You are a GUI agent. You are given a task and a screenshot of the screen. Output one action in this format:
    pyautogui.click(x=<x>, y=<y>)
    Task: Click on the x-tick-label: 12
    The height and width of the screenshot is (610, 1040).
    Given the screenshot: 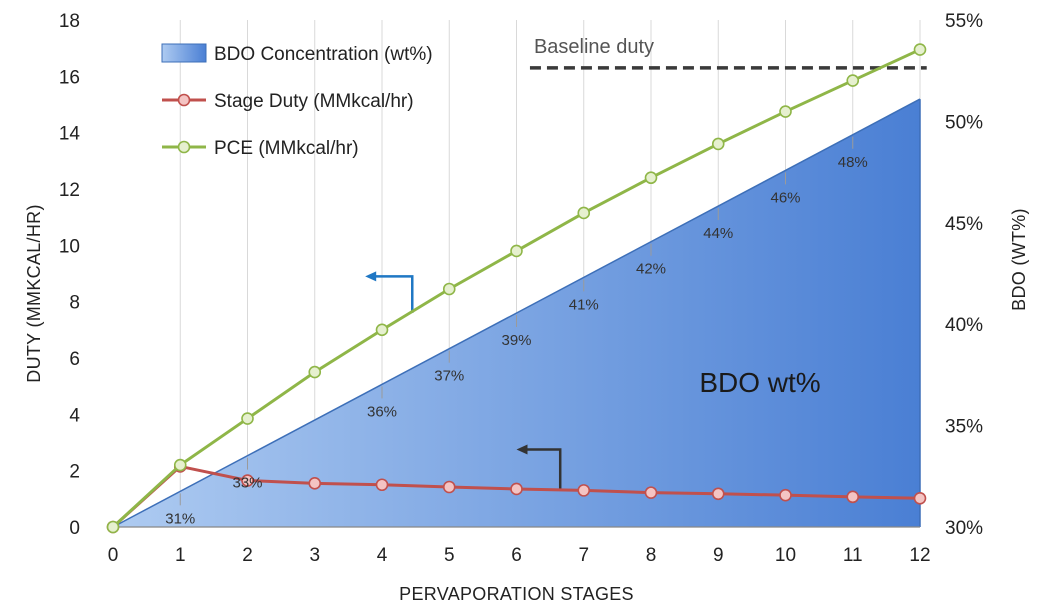 What is the action you would take?
    pyautogui.click(x=919, y=555)
    